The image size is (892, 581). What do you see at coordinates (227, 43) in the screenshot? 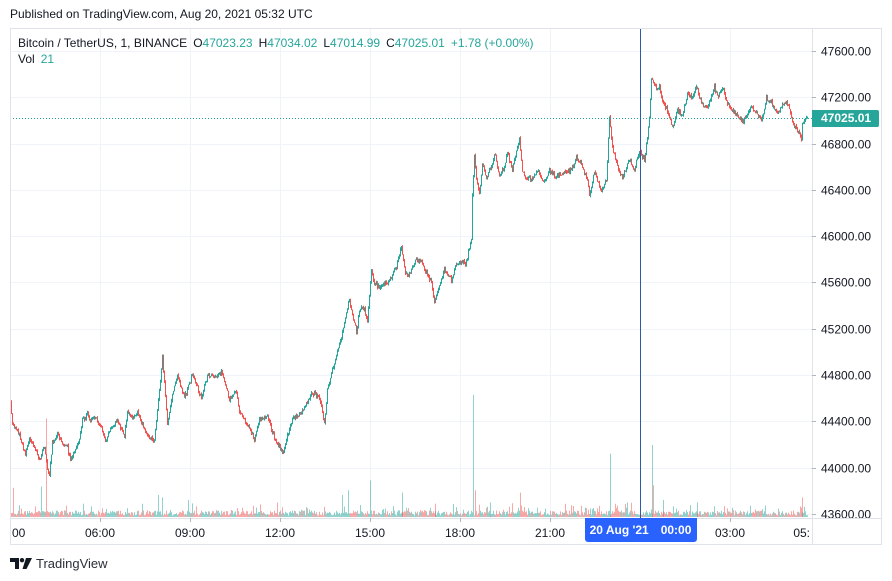
I see `open-value: 47023.23` at bounding box center [227, 43].